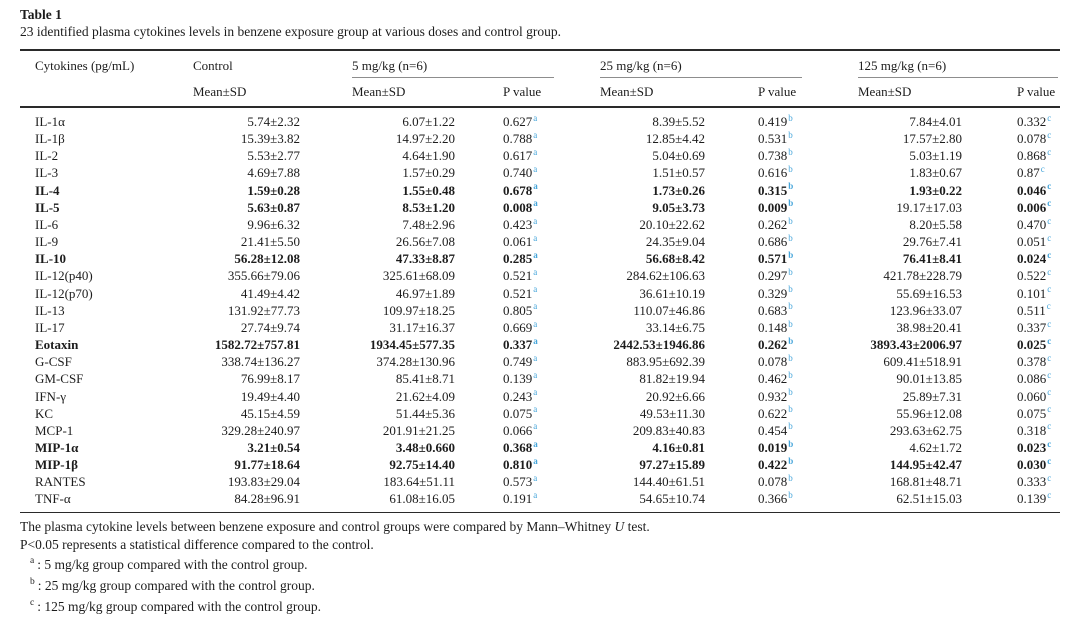  I want to click on cell-value: 6.07±1.22, so click(428, 121).